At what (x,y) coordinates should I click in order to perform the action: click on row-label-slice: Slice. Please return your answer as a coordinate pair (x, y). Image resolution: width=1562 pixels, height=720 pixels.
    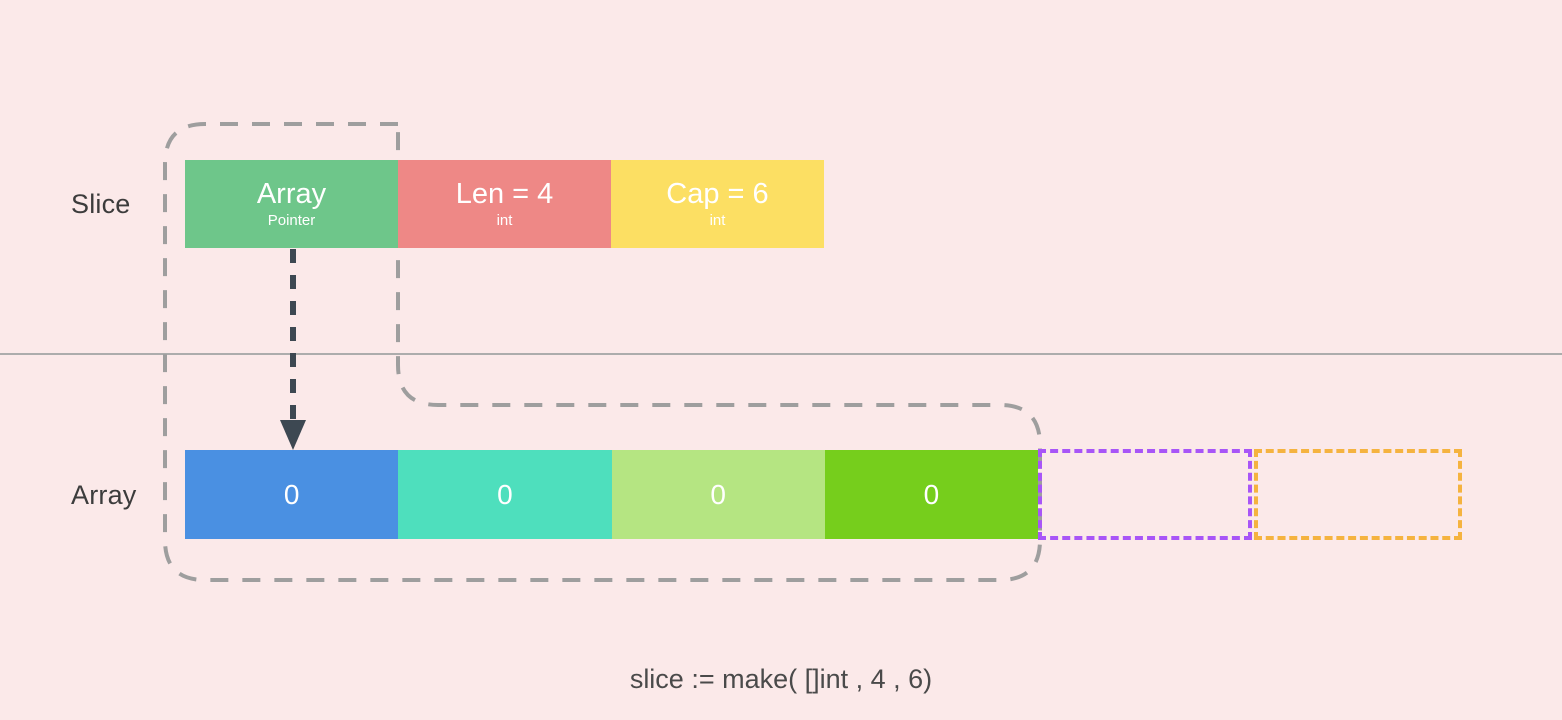
    Looking at the image, I should click on (101, 204).